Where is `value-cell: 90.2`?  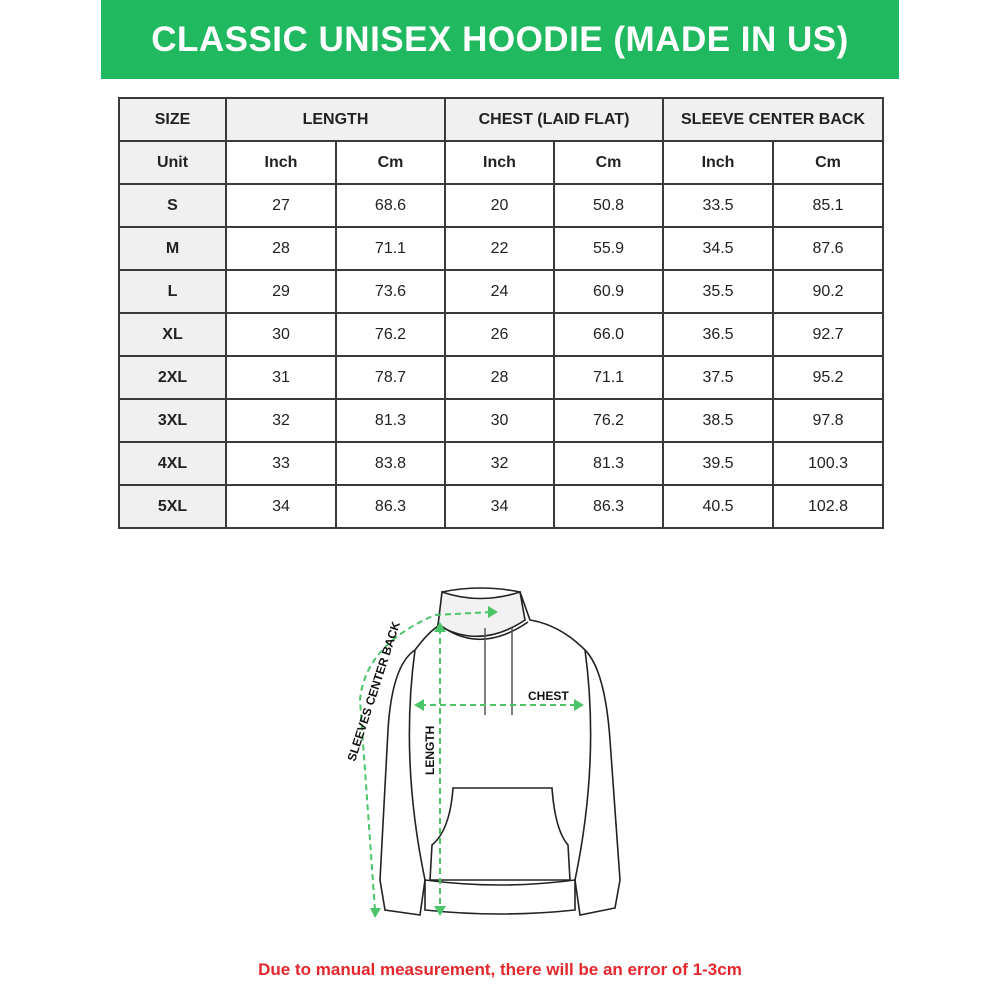 value-cell: 90.2 is located at coordinates (828, 291).